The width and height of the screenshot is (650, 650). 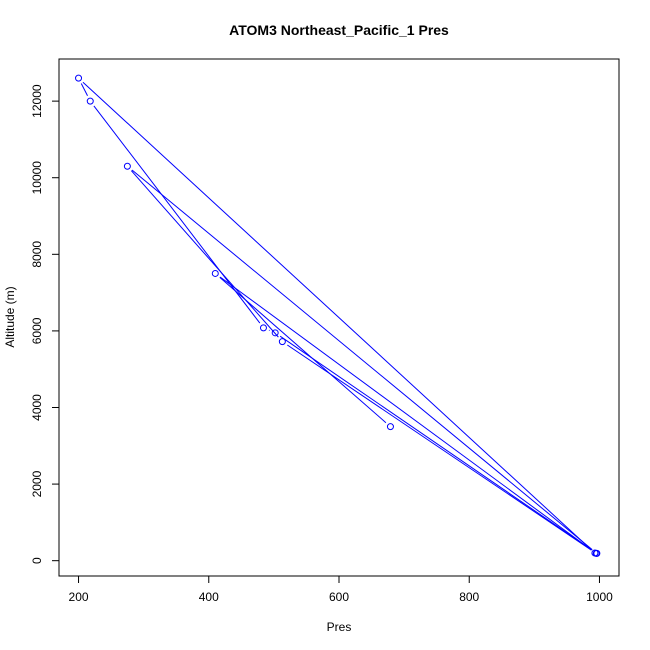 What do you see at coordinates (45, 324) in the screenshot?
I see `y-axis: 0 2000 4000 6000 8000 10000 12000` at bounding box center [45, 324].